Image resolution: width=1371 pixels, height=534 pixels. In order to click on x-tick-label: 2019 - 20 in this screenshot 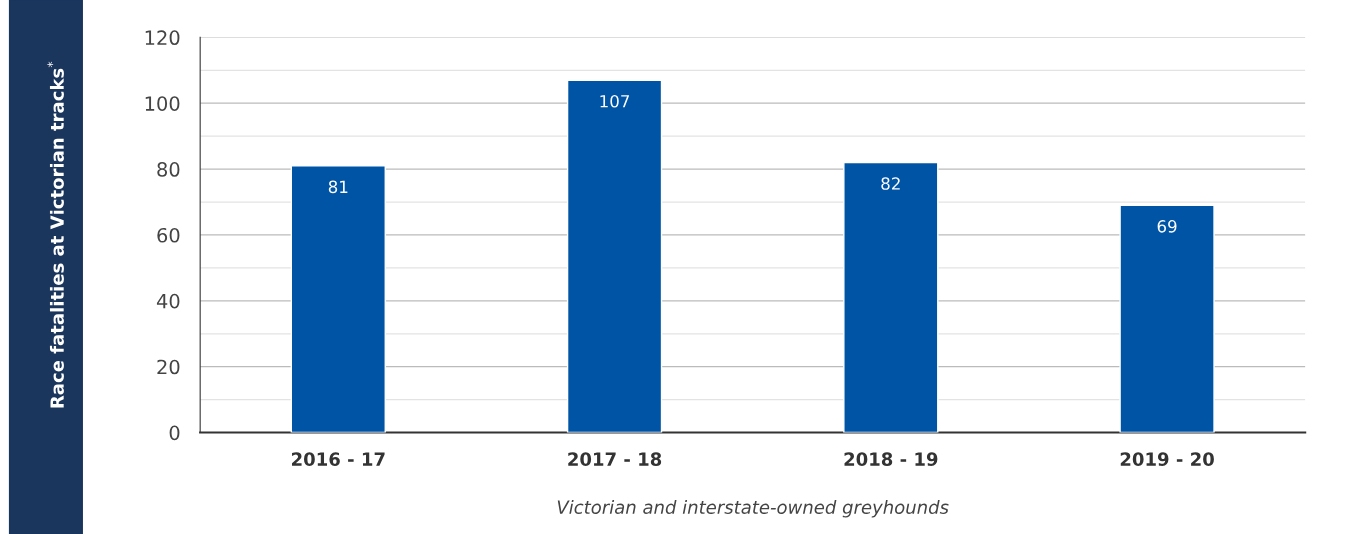, I will do `click(1167, 459)`.